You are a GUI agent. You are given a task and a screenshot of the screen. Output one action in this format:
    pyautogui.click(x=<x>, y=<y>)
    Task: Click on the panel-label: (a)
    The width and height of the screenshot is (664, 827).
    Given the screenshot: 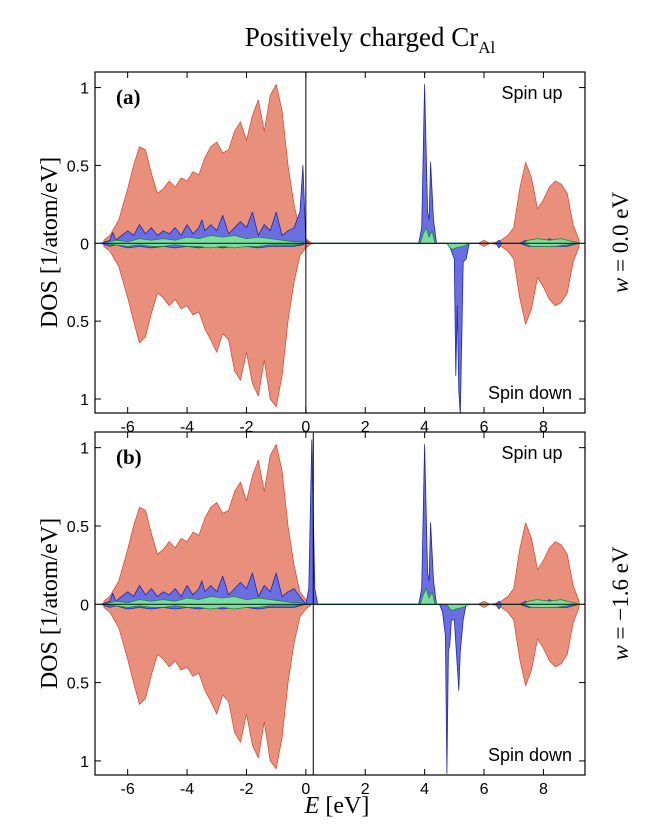 What is the action you would take?
    pyautogui.click(x=128, y=97)
    